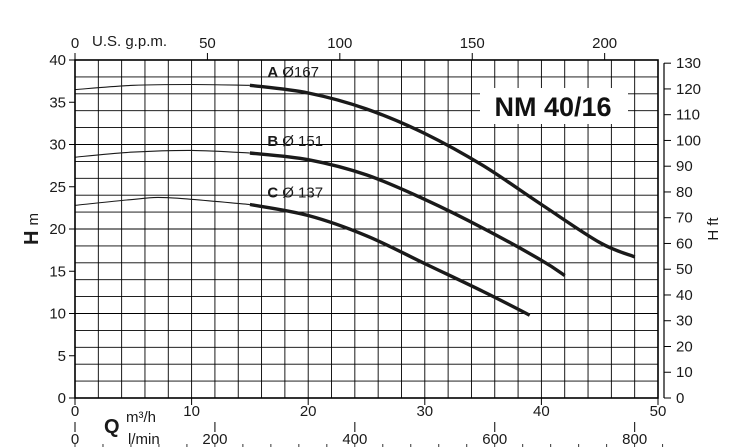  Describe the element at coordinates (390, 259) in the screenshot. I see `curve-c-operating` at that location.